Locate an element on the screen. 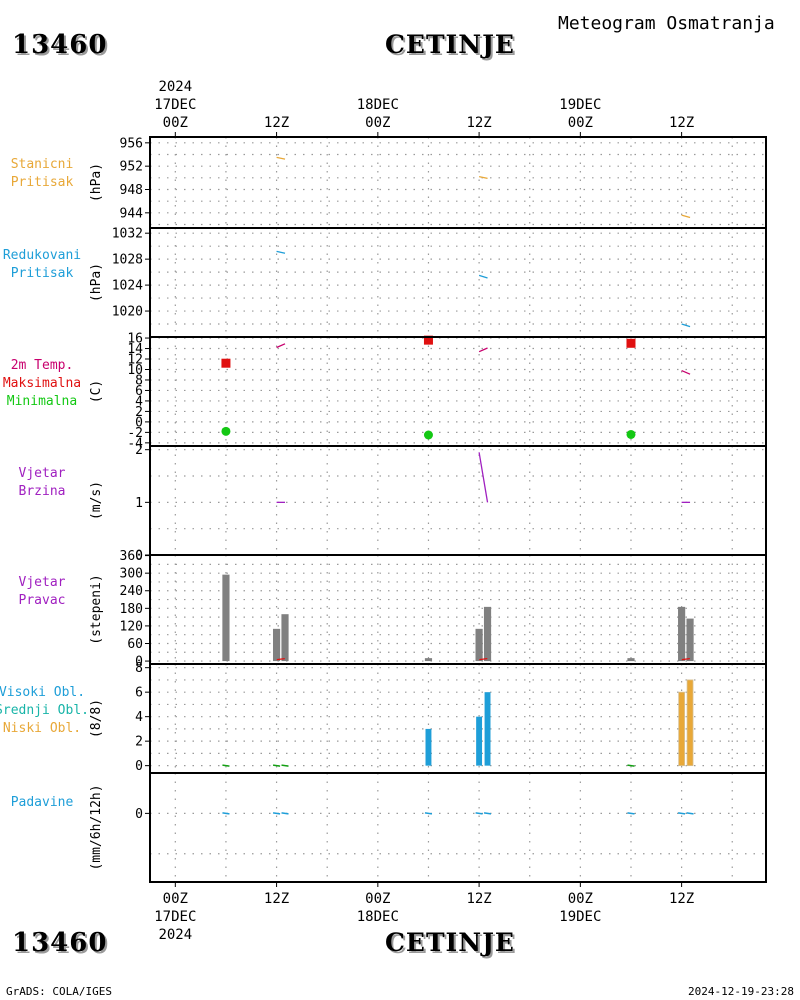 Image resolution: width=800 pixels, height=1000 pixels. y-tick-label: 360 is located at coordinates (131, 556).